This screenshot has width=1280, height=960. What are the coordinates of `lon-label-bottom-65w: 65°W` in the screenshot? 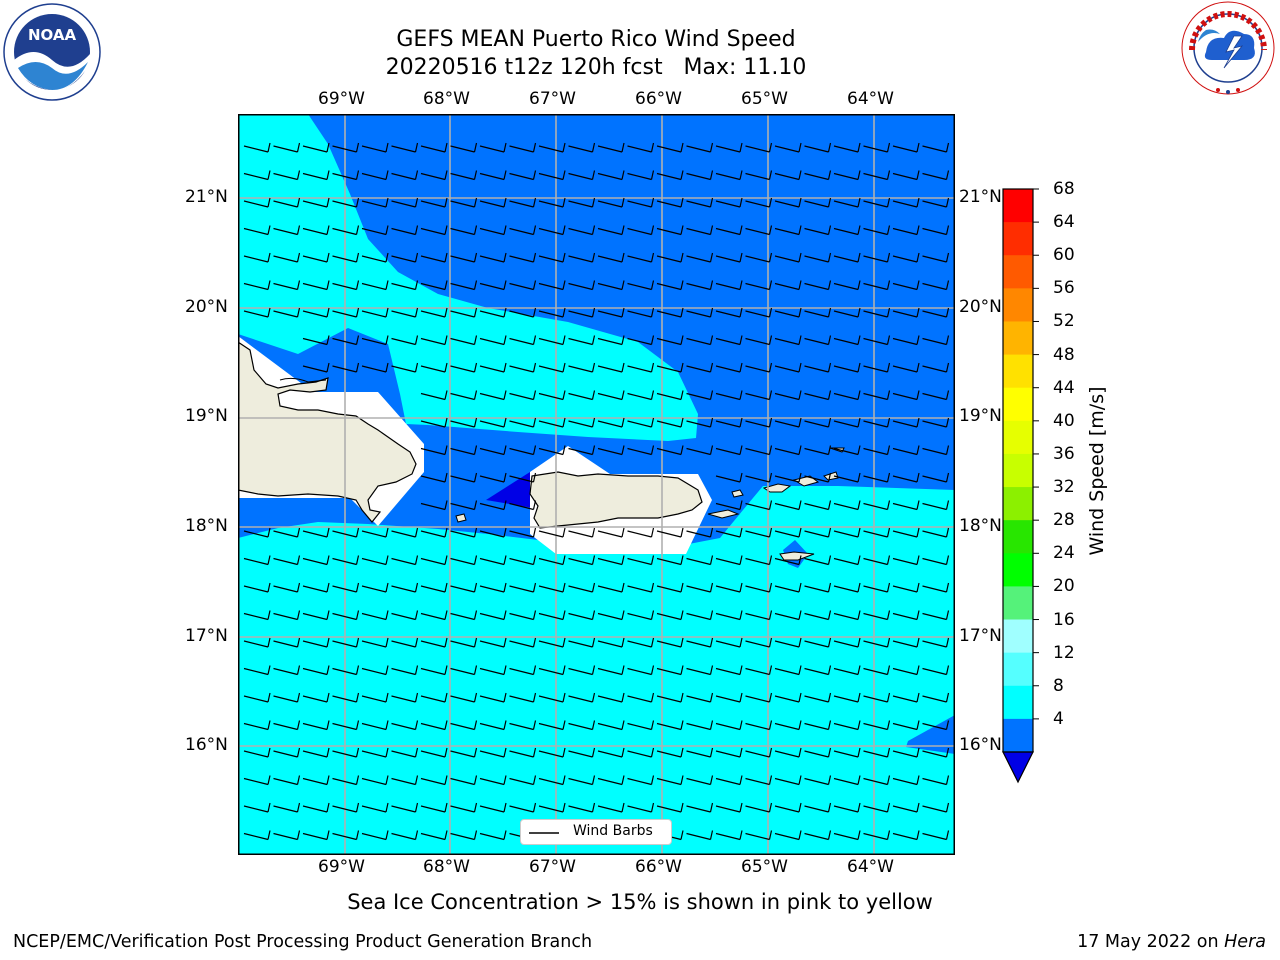 It's located at (764, 867).